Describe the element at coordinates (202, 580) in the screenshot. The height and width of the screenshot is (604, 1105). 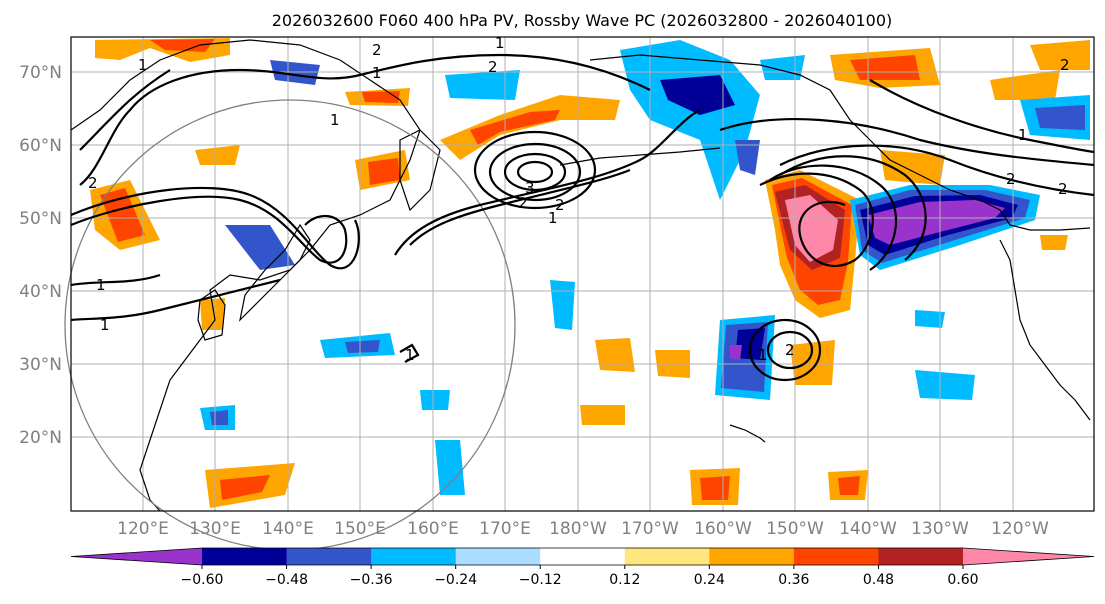
I see `colorbar-tick-label: −0.60` at that location.